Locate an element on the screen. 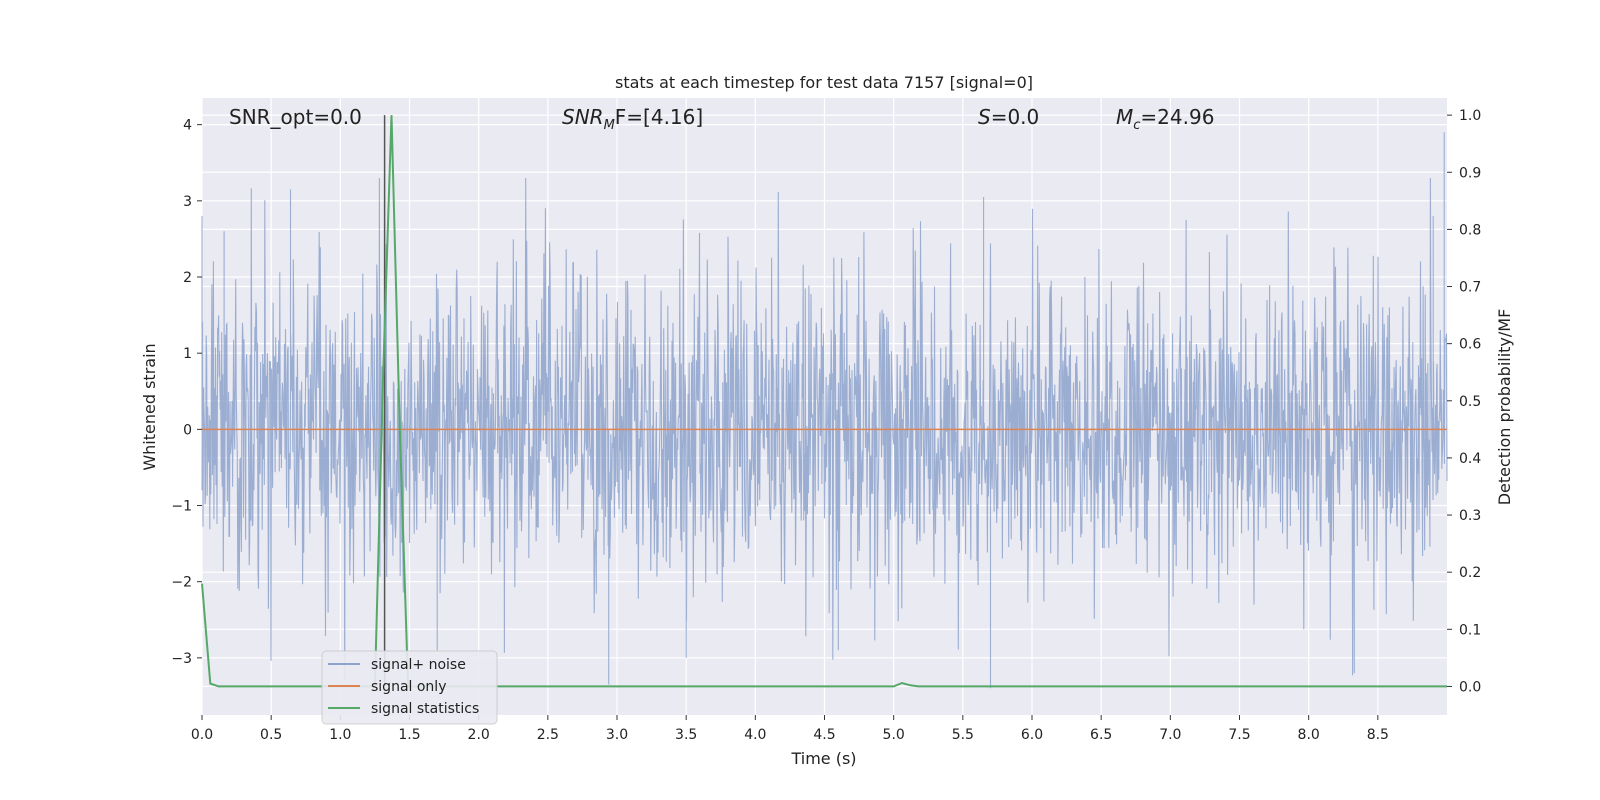 The image size is (1600, 800). y-right-tick-labels: 1.0 0.9 0.8 0.7 0.6 0.5 0.4 0.3 0.2 0.1 0.0 is located at coordinates (1464, 401).